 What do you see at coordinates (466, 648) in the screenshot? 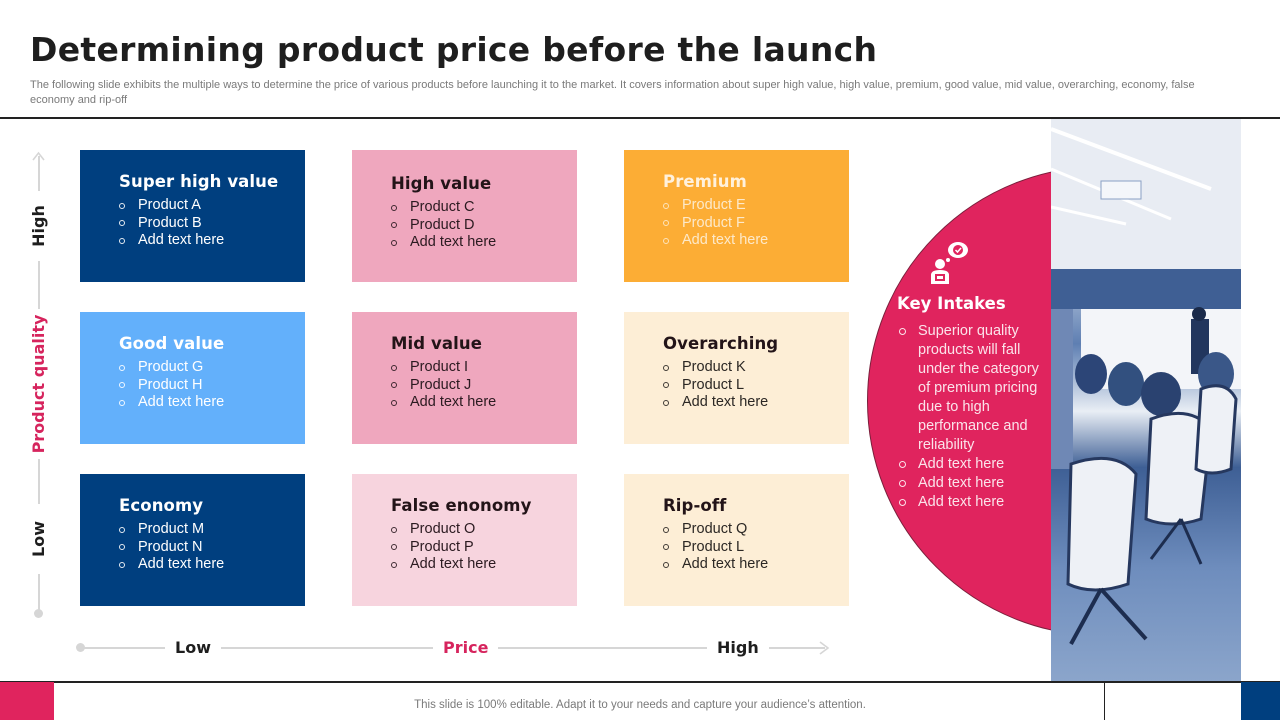
I see `x-axis-title: Price` at bounding box center [466, 648].